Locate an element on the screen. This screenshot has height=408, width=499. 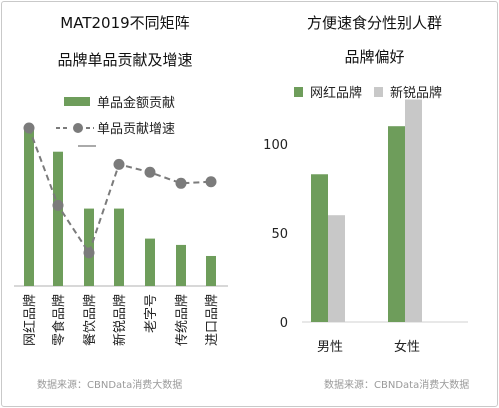
bar-男性-1 is located at coordinates (319, 248).